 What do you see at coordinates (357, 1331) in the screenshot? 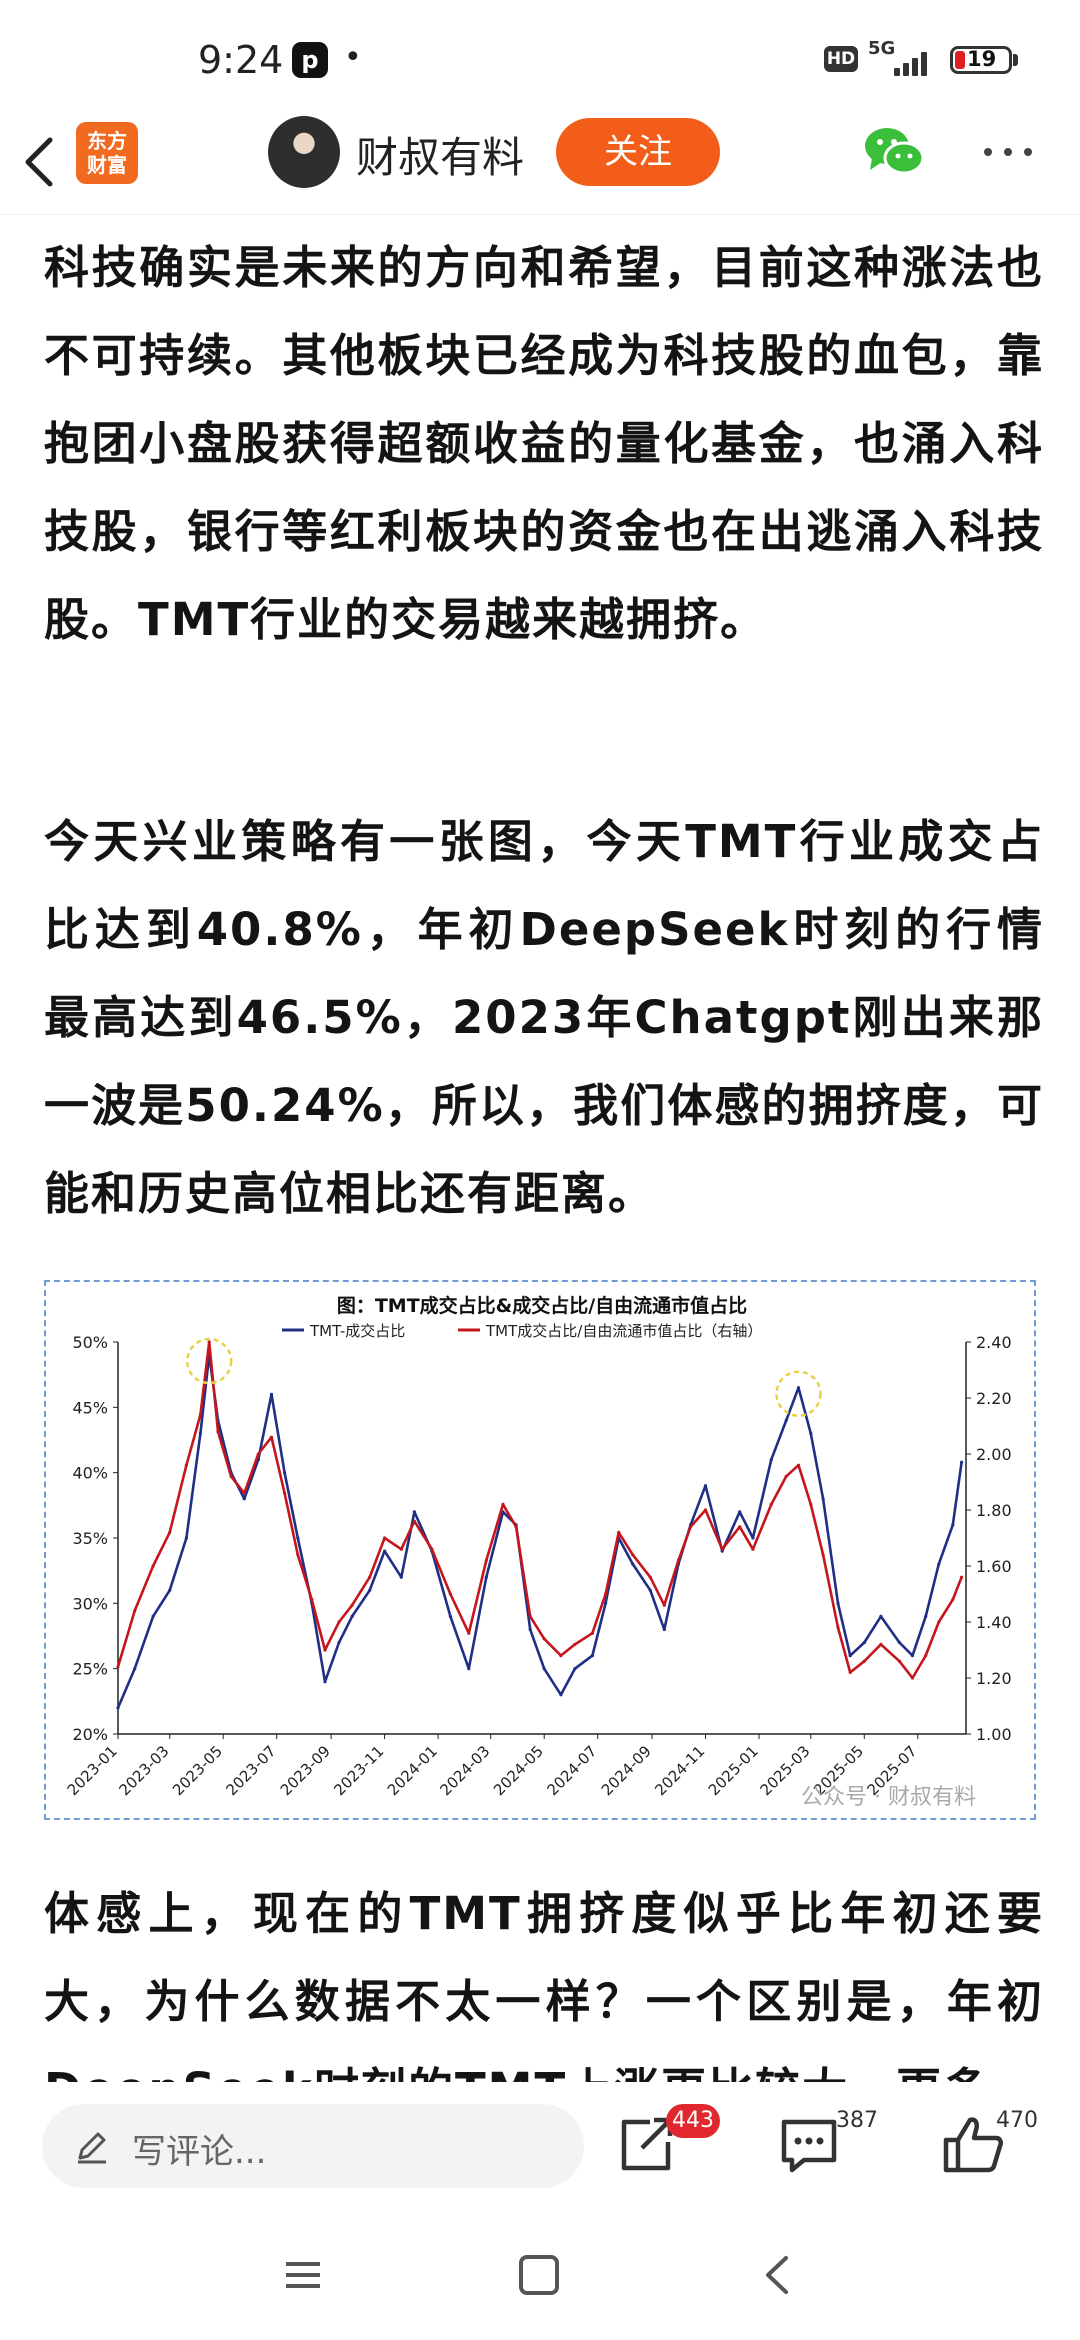
I see `legend-label: TMT-成交占比` at bounding box center [357, 1331].